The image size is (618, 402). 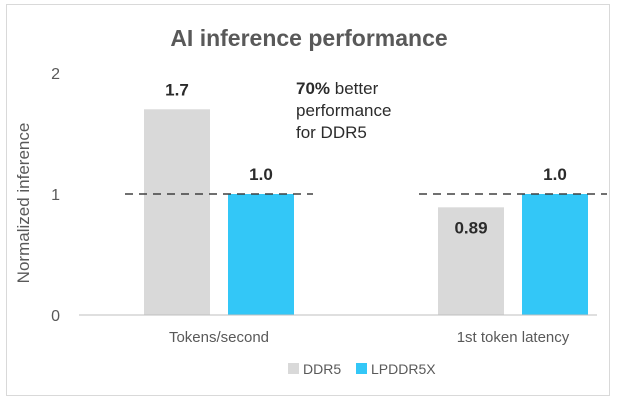 I want to click on legend-swatch-lpddr5x, so click(x=361, y=368).